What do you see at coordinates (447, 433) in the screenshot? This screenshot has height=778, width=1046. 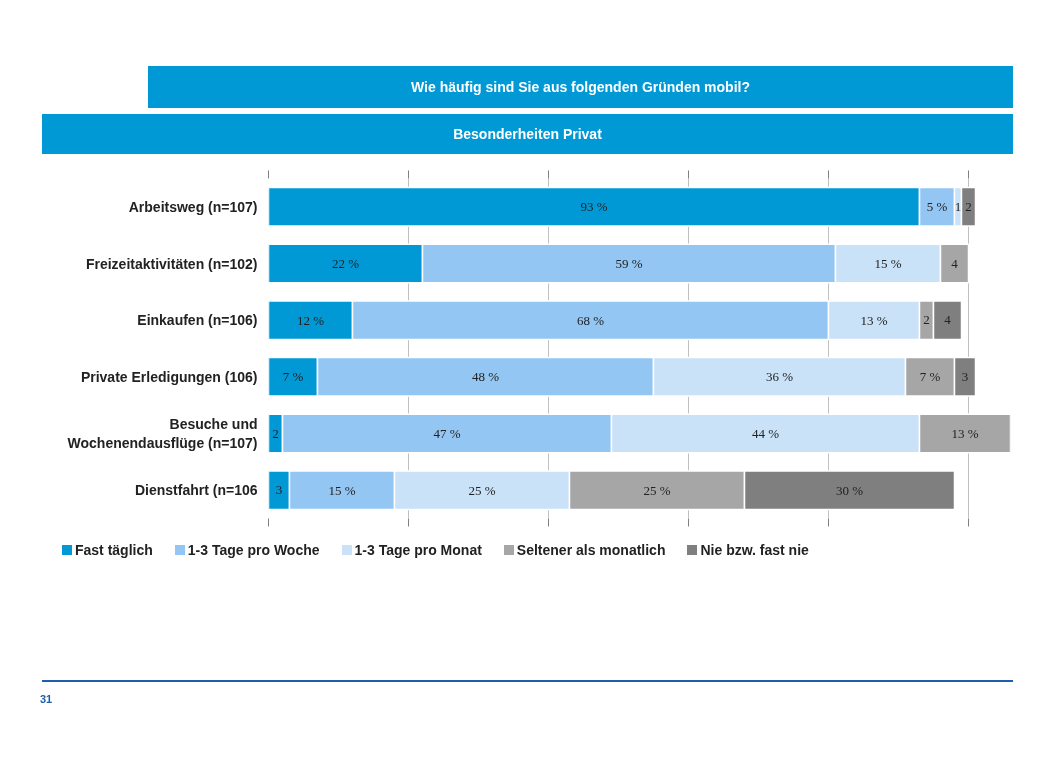 I see `data-label: 47 %` at bounding box center [447, 433].